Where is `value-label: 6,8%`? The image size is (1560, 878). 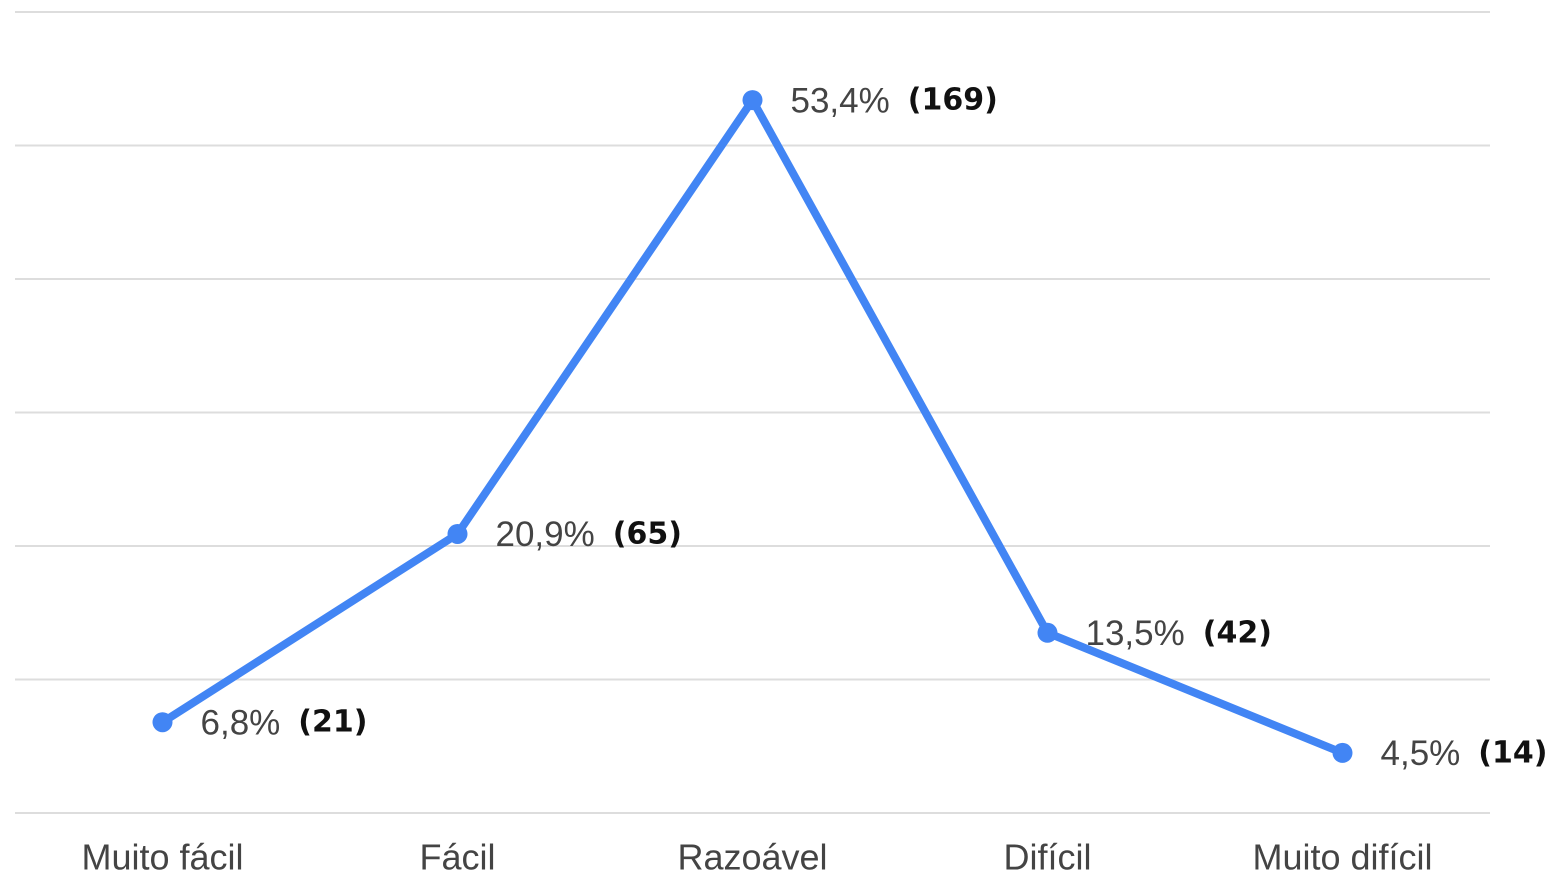 value-label: 6,8% is located at coordinates (241, 722).